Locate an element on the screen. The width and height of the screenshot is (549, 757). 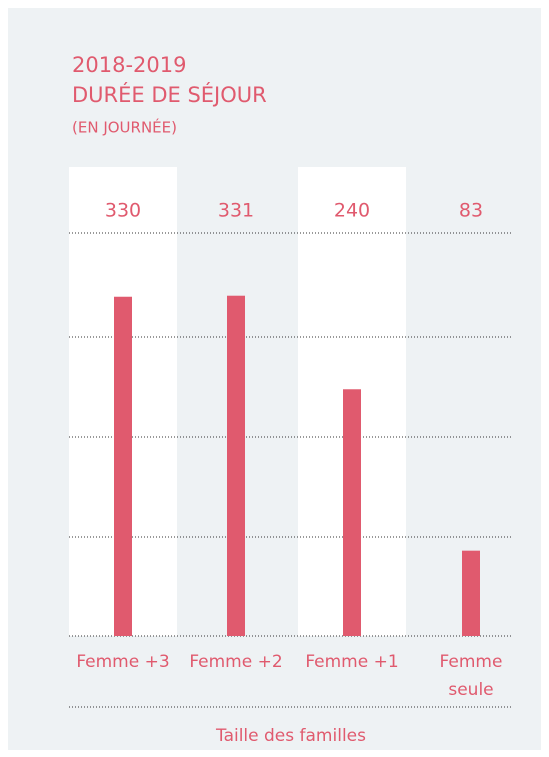
x-tick-label: Femme +2 is located at coordinates (236, 662).